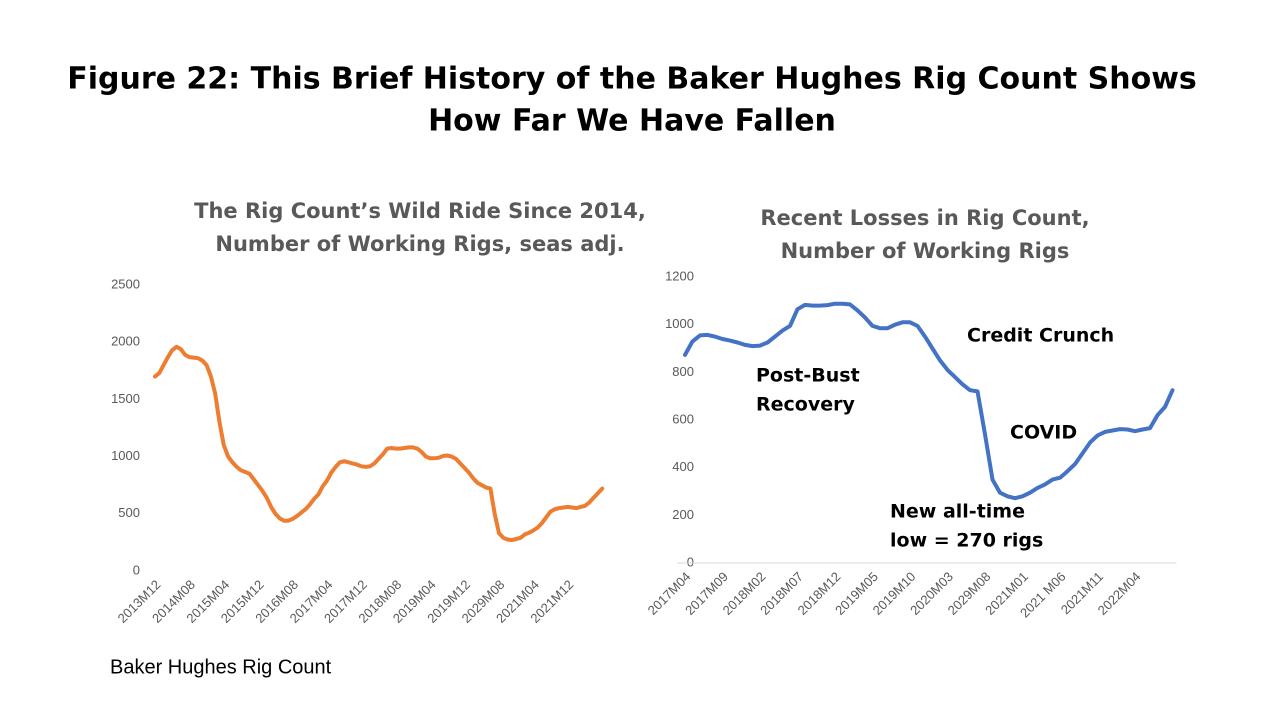 This screenshot has height=720, width=1280. What do you see at coordinates (805, 405) in the screenshot?
I see `annotation: Recovery` at bounding box center [805, 405].